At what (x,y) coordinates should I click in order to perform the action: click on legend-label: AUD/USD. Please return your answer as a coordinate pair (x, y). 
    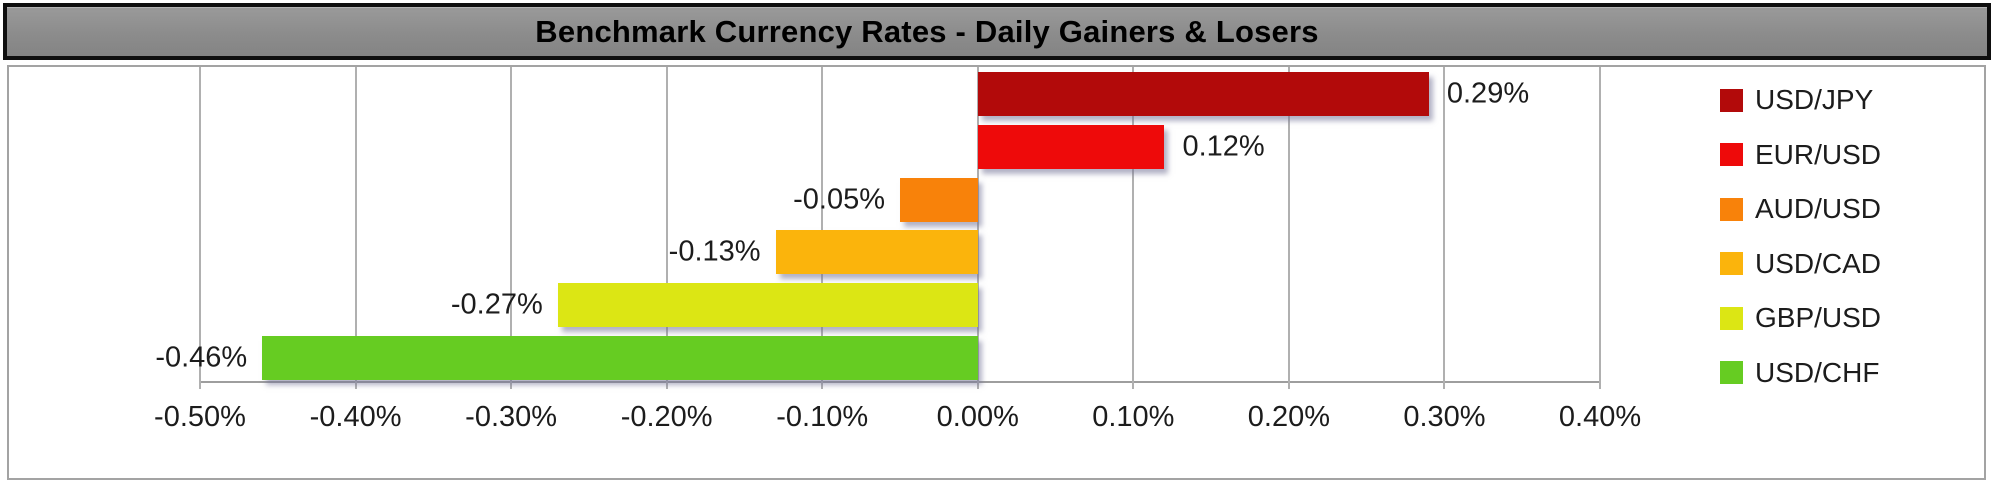
    Looking at the image, I should click on (1818, 209).